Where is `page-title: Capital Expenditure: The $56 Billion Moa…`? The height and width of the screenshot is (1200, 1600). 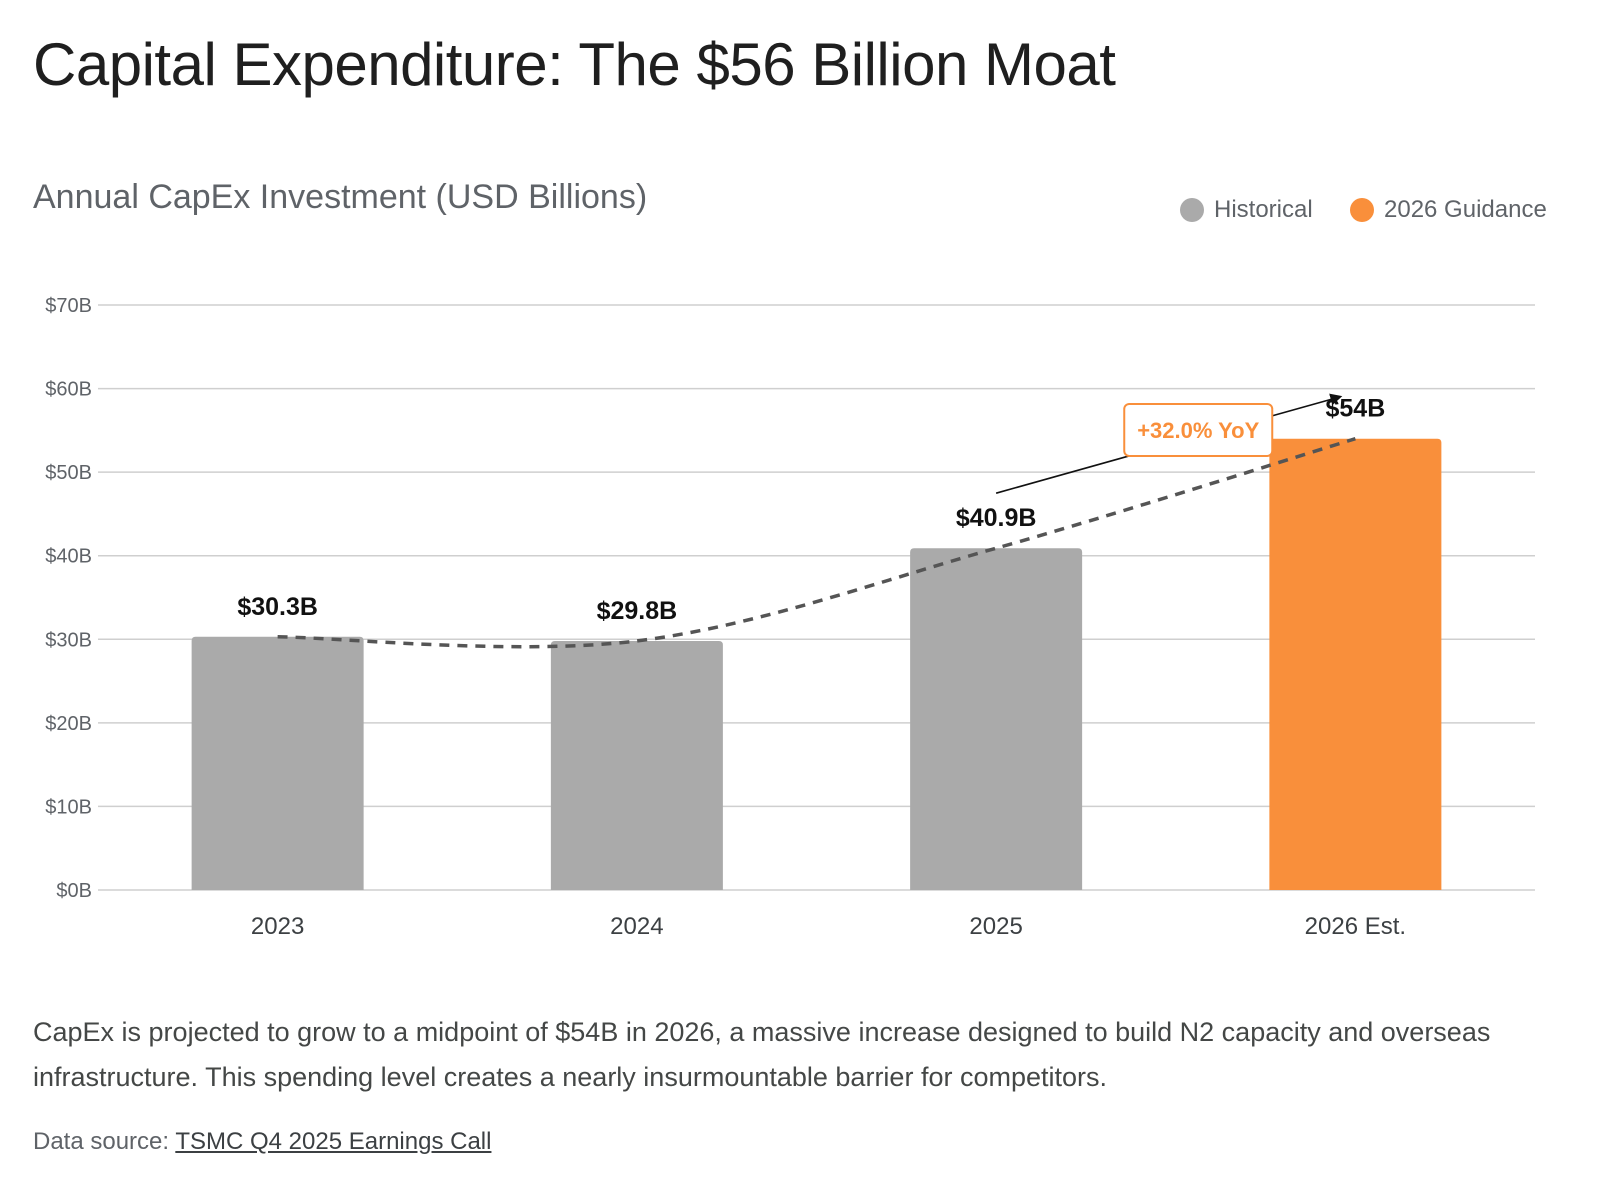
page-title: Capital Expenditure: The $56 Billion Moa… is located at coordinates (574, 64).